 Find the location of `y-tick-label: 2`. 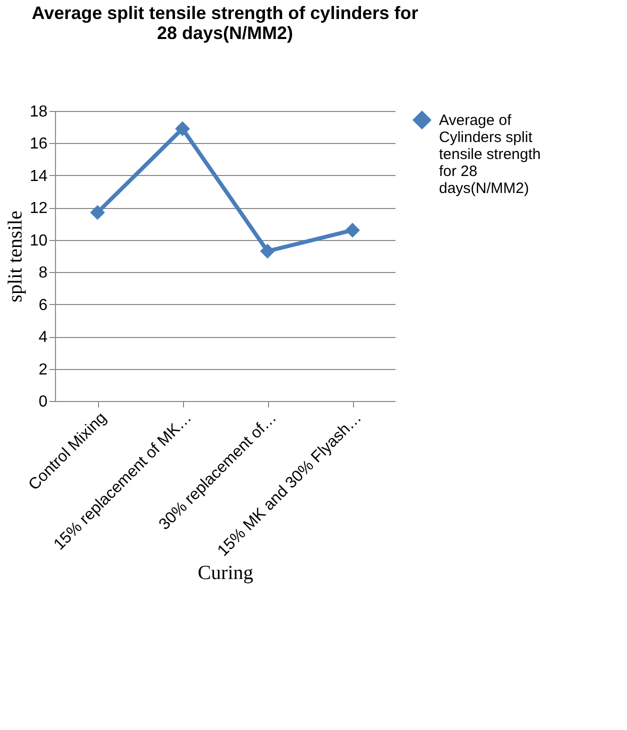

y-tick-label: 2 is located at coordinates (43, 369).